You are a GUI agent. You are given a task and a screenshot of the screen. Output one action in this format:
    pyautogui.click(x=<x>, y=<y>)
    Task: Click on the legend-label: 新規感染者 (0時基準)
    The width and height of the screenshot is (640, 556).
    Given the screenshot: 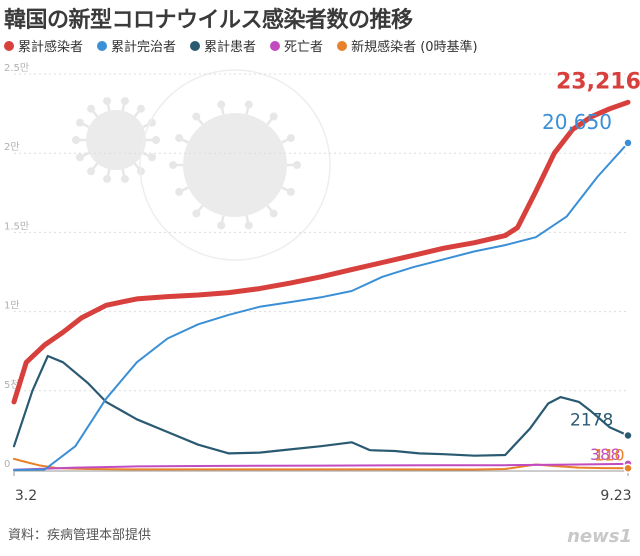 What is the action you would take?
    pyautogui.click(x=414, y=47)
    